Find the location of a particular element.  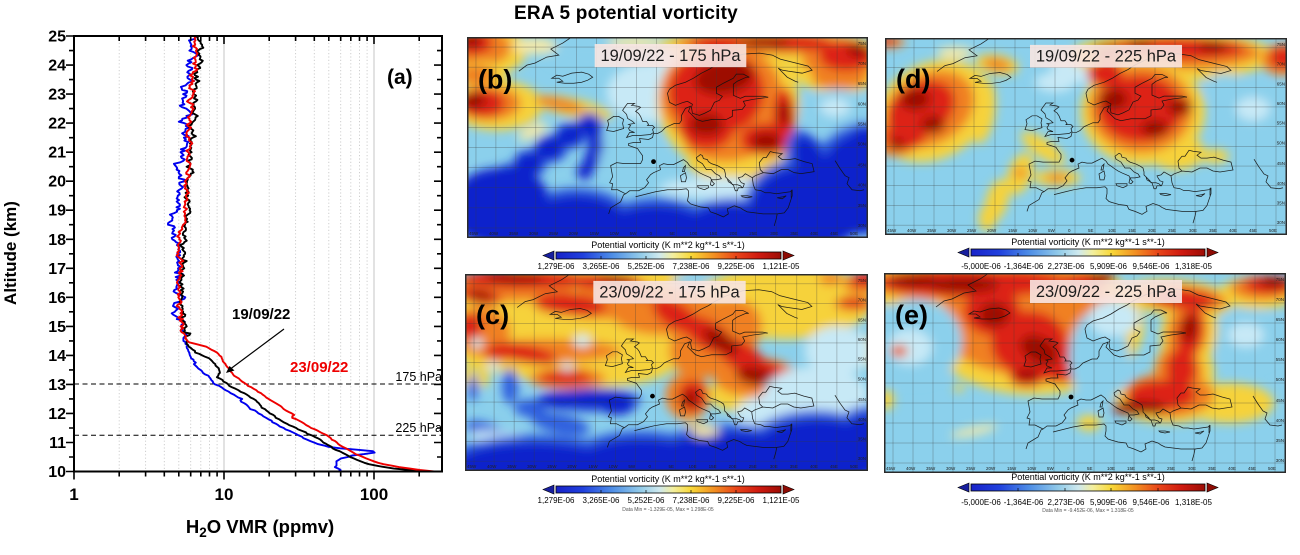

svg-text: 16 is located at coordinates (57, 298).